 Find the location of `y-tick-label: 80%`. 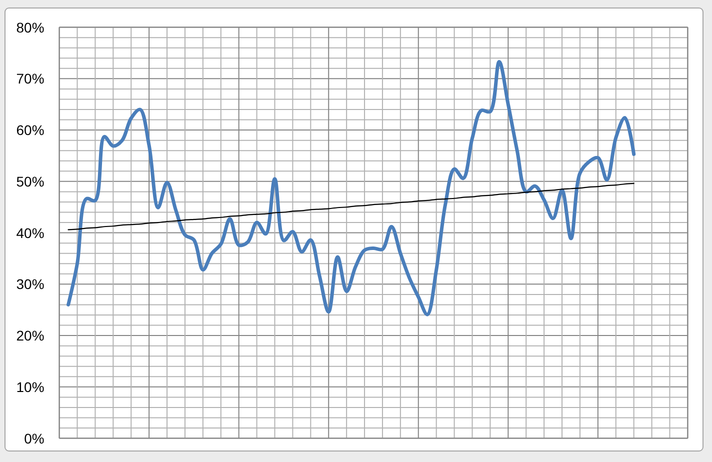

y-tick-label: 80% is located at coordinates (30, 27).